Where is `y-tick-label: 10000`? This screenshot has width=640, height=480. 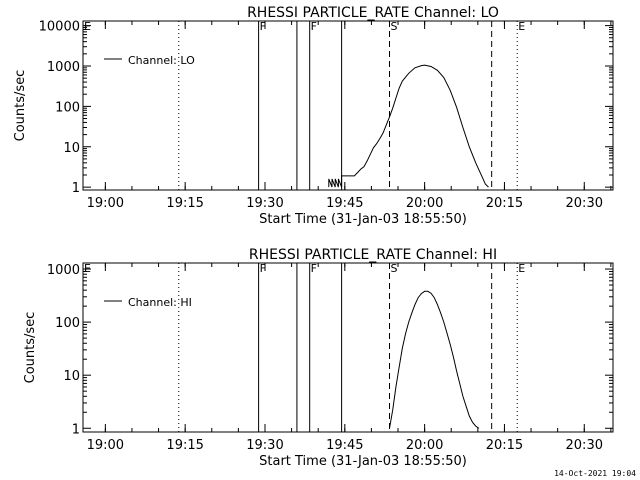
y-tick-label: 10000 is located at coordinates (59, 27).